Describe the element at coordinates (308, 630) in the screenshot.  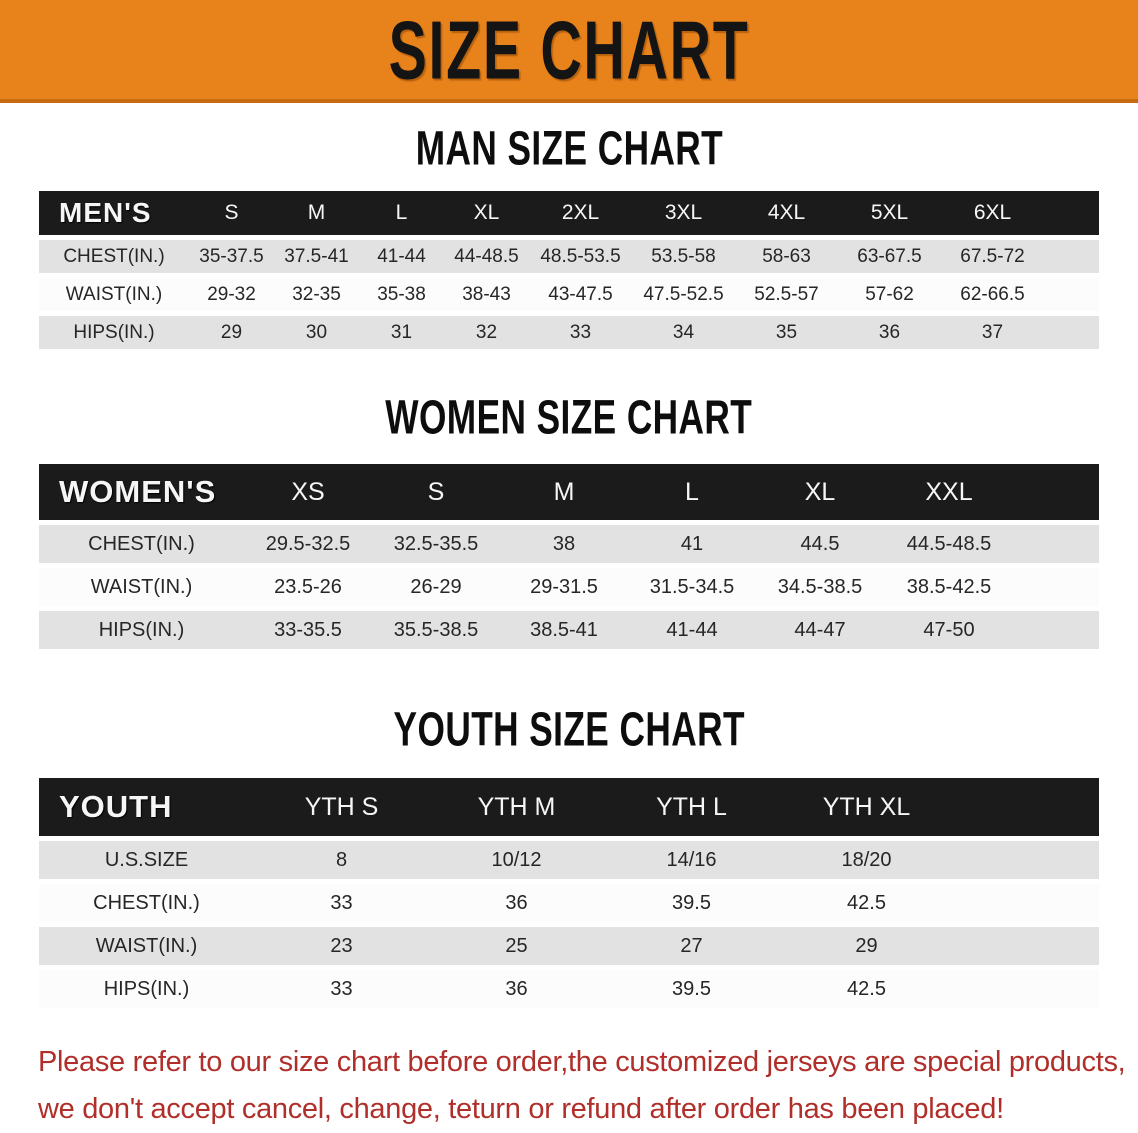
I see `data-cell: 33-35.5` at that location.